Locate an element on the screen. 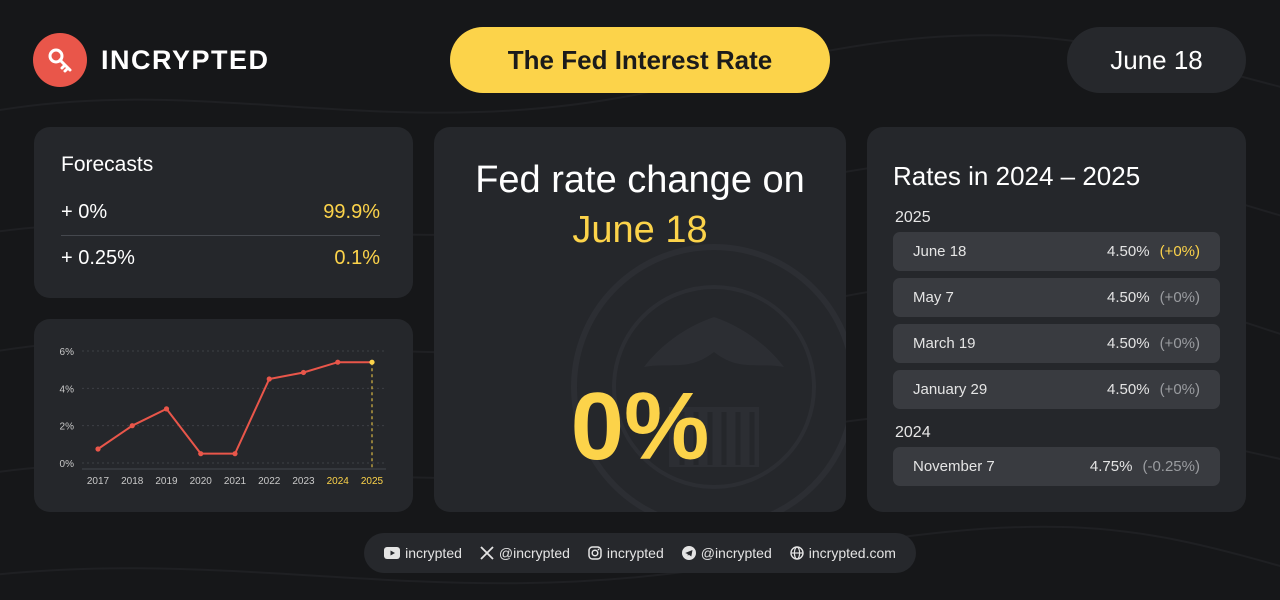  brand-name: INCRYPTED is located at coordinates (185, 59).